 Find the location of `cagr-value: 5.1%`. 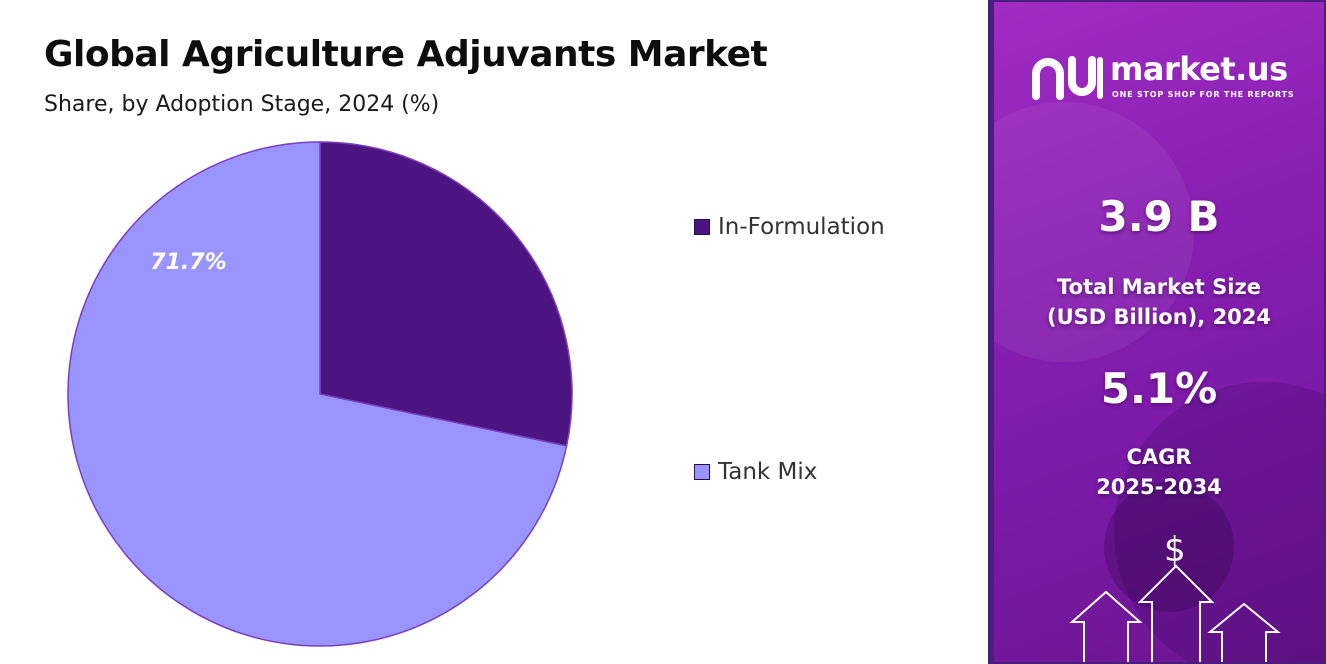

cagr-value: 5.1% is located at coordinates (1159, 388).